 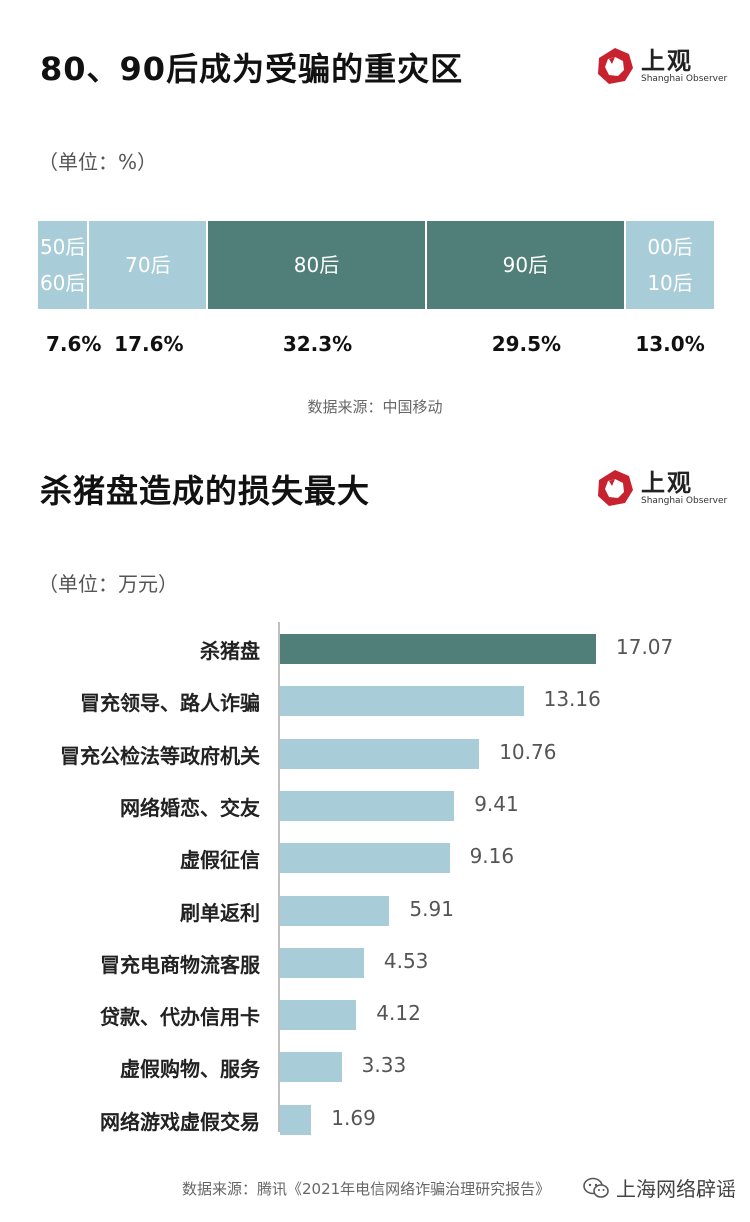 I want to click on chart2-value-label: 10.76, so click(x=528, y=751).